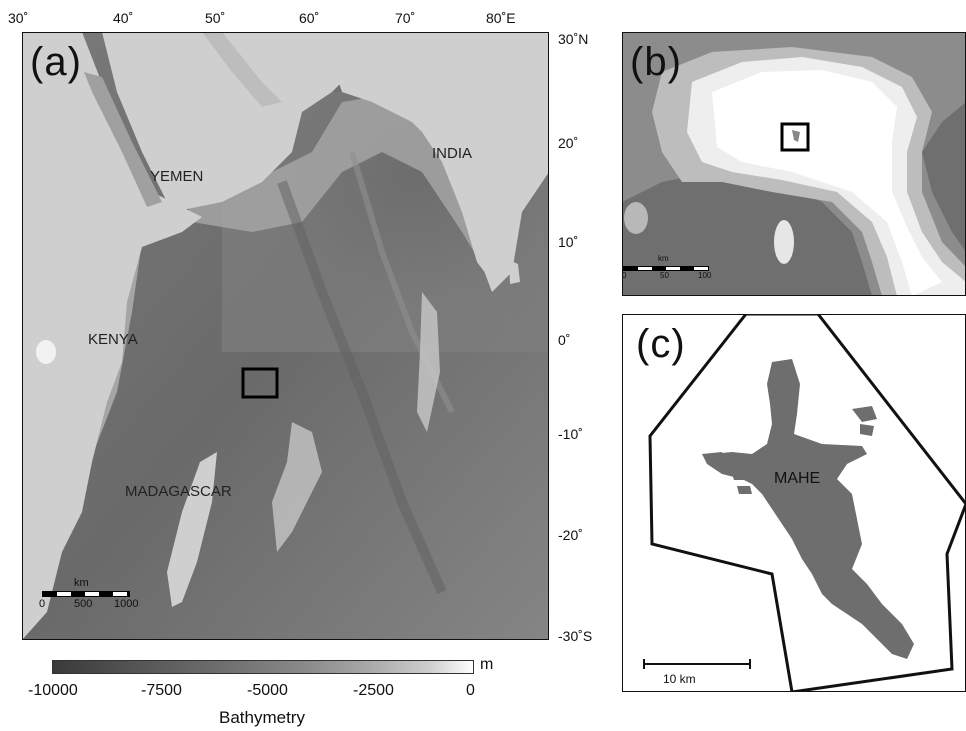 This screenshot has width=966, height=731. Describe the element at coordinates (501, 18) in the screenshot. I see `lon-tick-80: 80˚E` at that location.